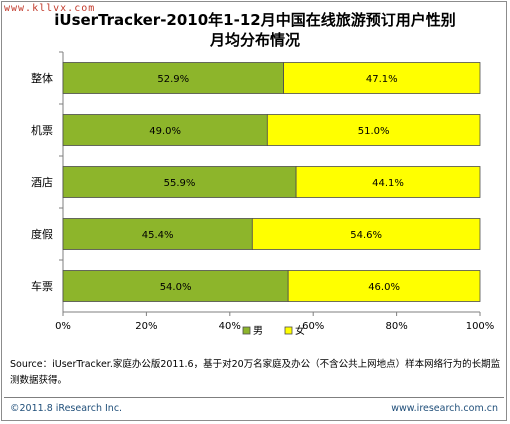 This screenshot has height=424, width=510. What do you see at coordinates (444, 408) in the screenshot?
I see `website-link: www.iresearch.com.cn` at bounding box center [444, 408].